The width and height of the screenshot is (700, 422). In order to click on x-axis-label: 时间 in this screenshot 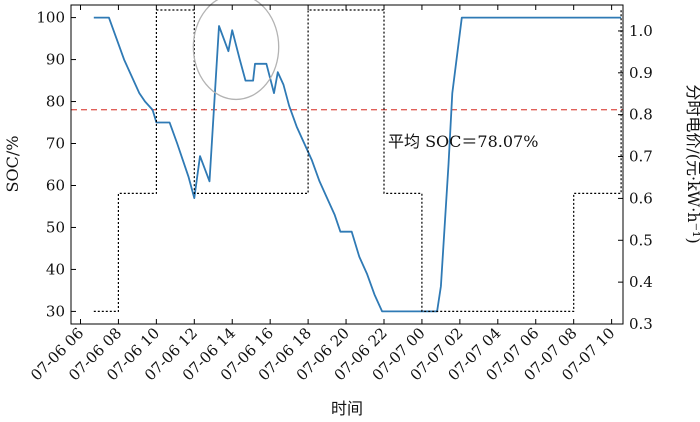, I will do `click(347, 408)`.